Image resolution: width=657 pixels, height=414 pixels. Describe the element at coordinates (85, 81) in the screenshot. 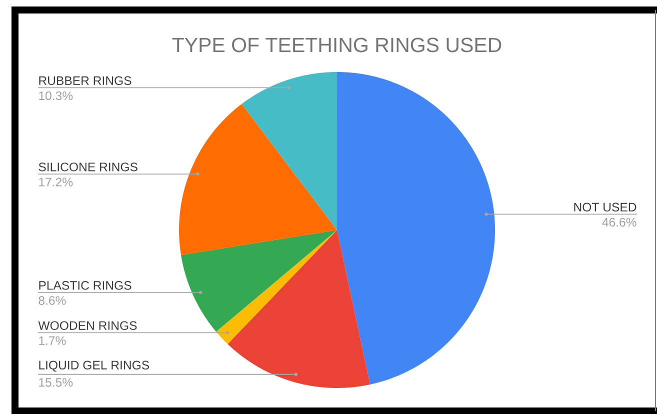

I see `slice-label: RUBBER RINGS` at that location.